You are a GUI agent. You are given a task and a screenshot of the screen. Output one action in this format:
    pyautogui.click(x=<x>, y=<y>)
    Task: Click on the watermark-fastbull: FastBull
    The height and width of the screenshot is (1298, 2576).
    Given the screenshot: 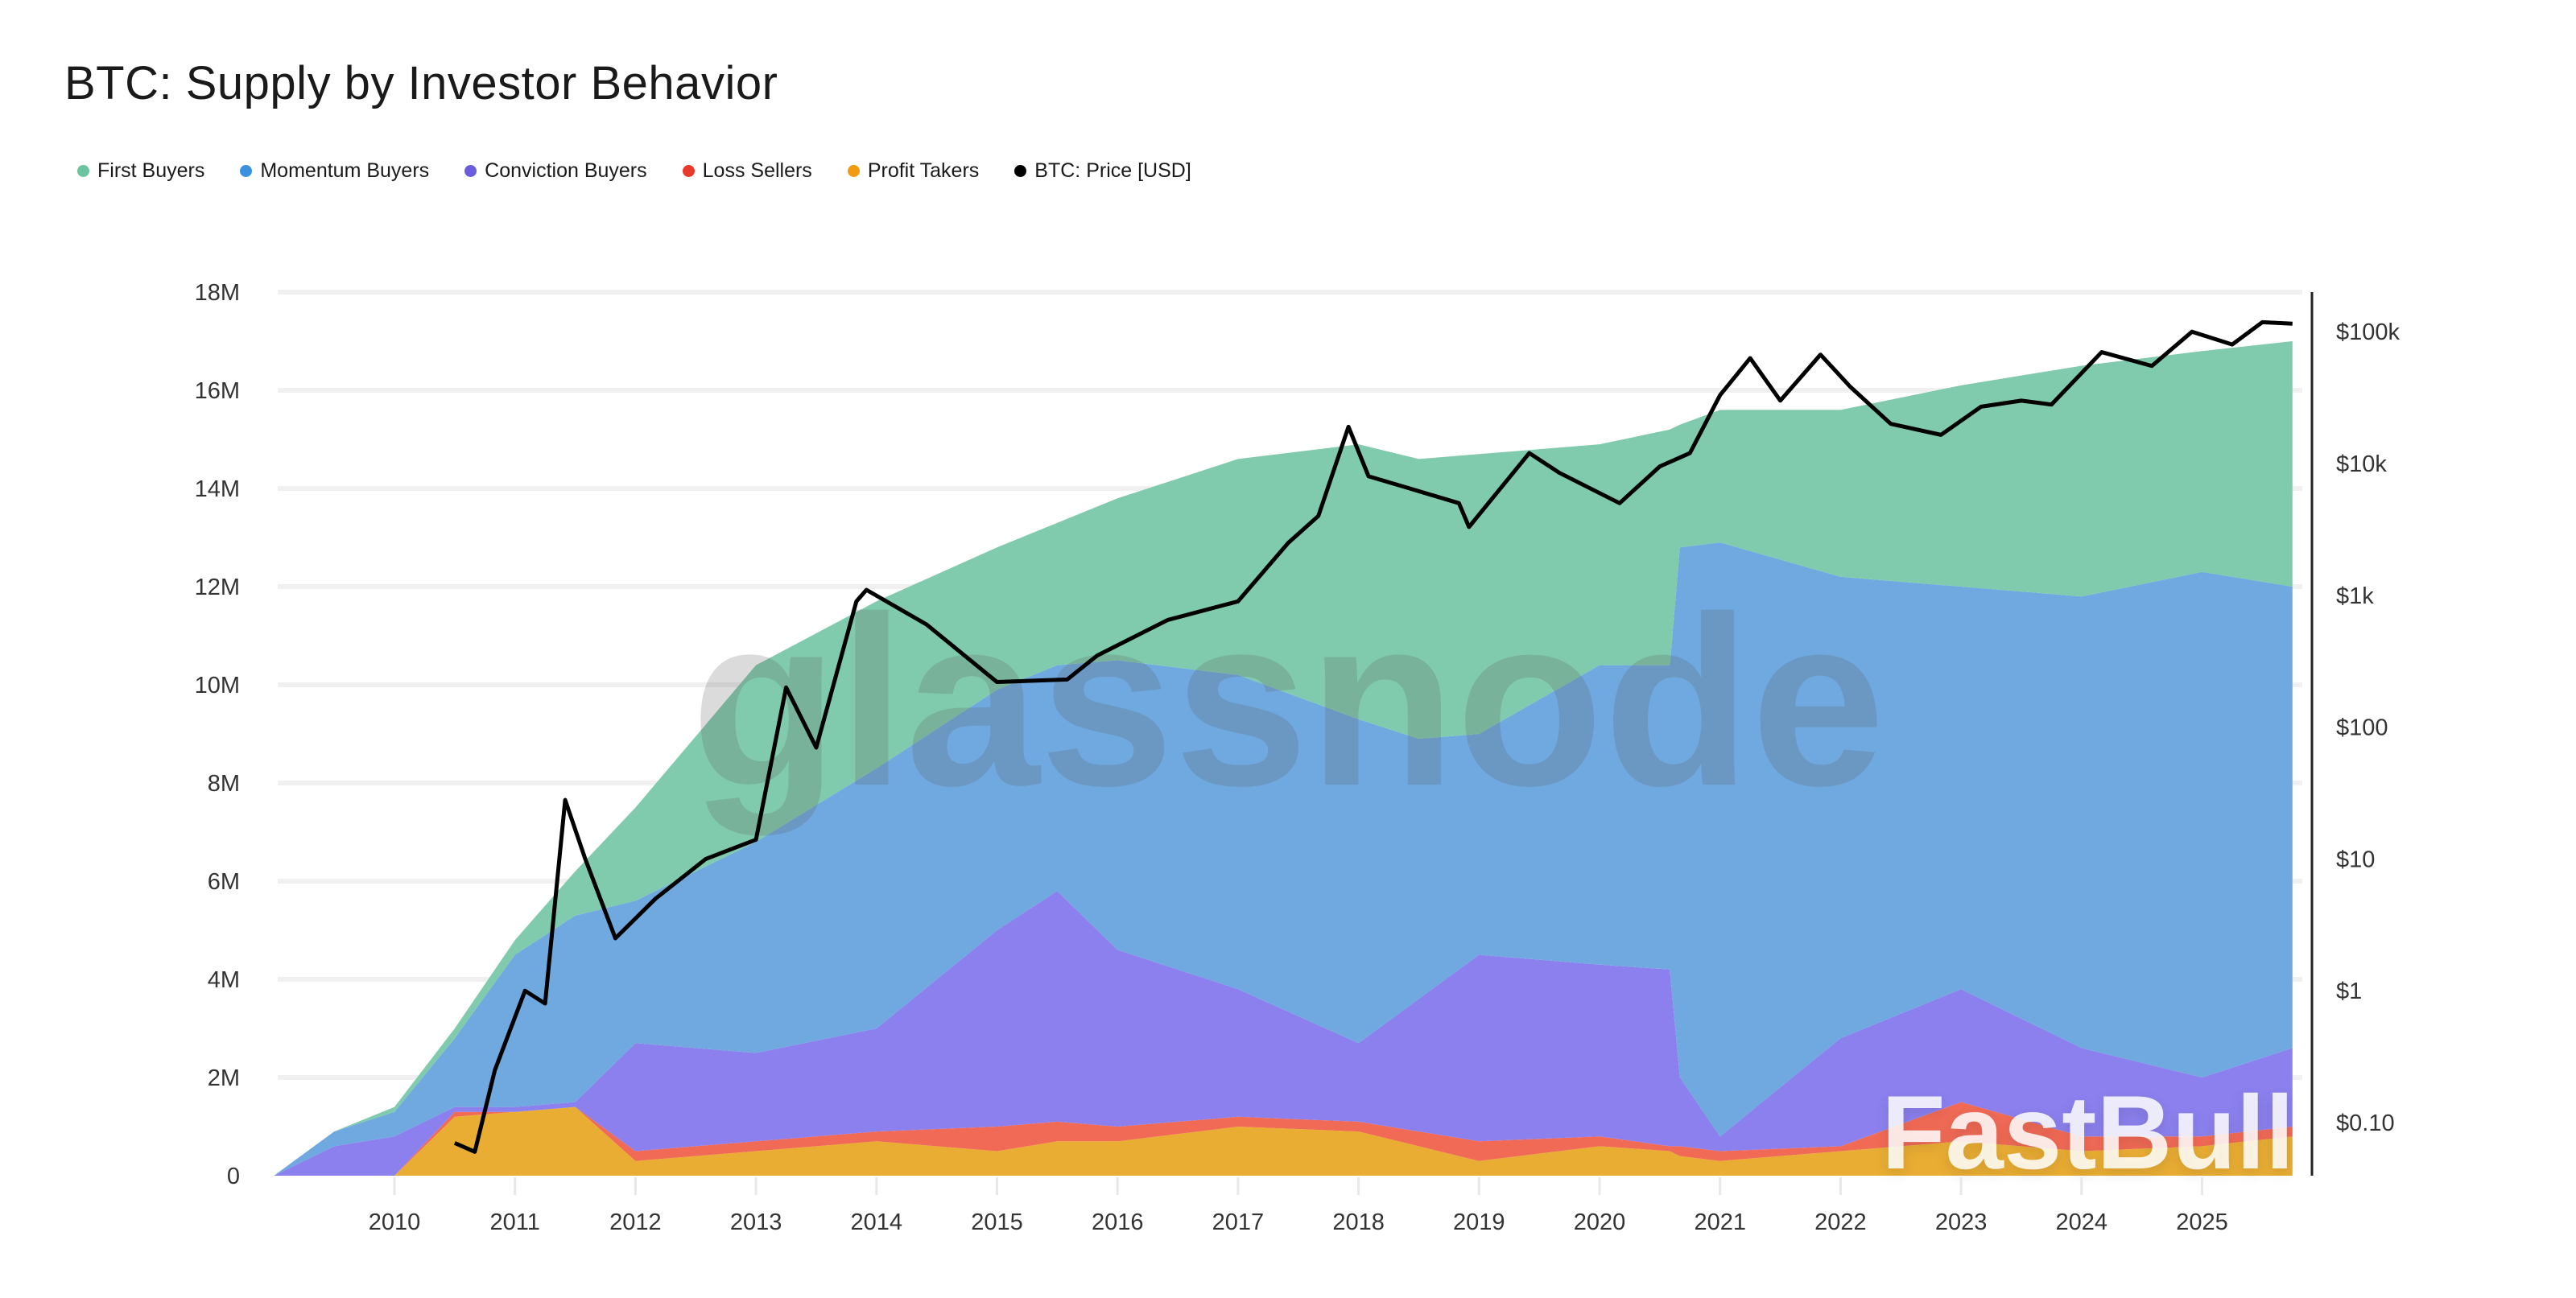 What is the action you would take?
    pyautogui.click(x=2087, y=1132)
    